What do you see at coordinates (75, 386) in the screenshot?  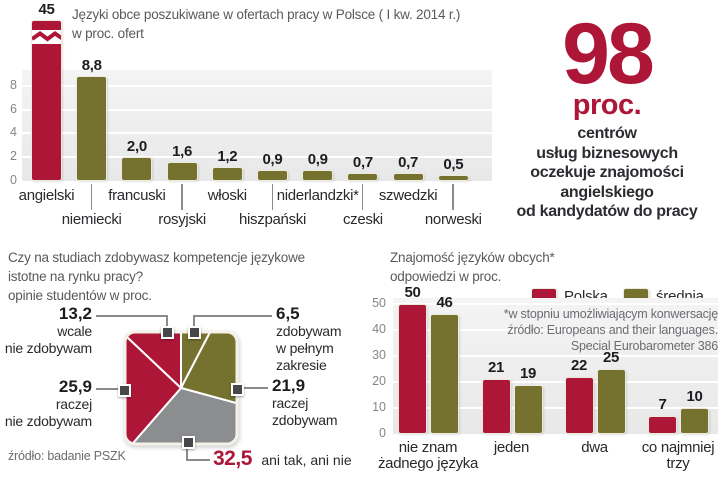 I see `callout-value: 25,9` at bounding box center [75, 386].